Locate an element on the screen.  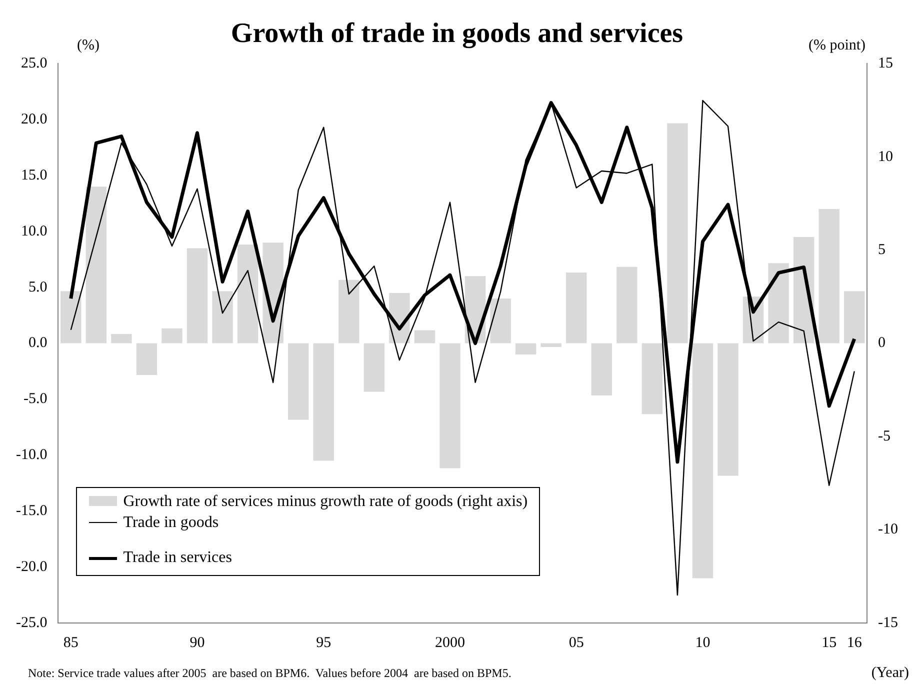
y-tick-label: -5.0 is located at coordinates (35, 399).